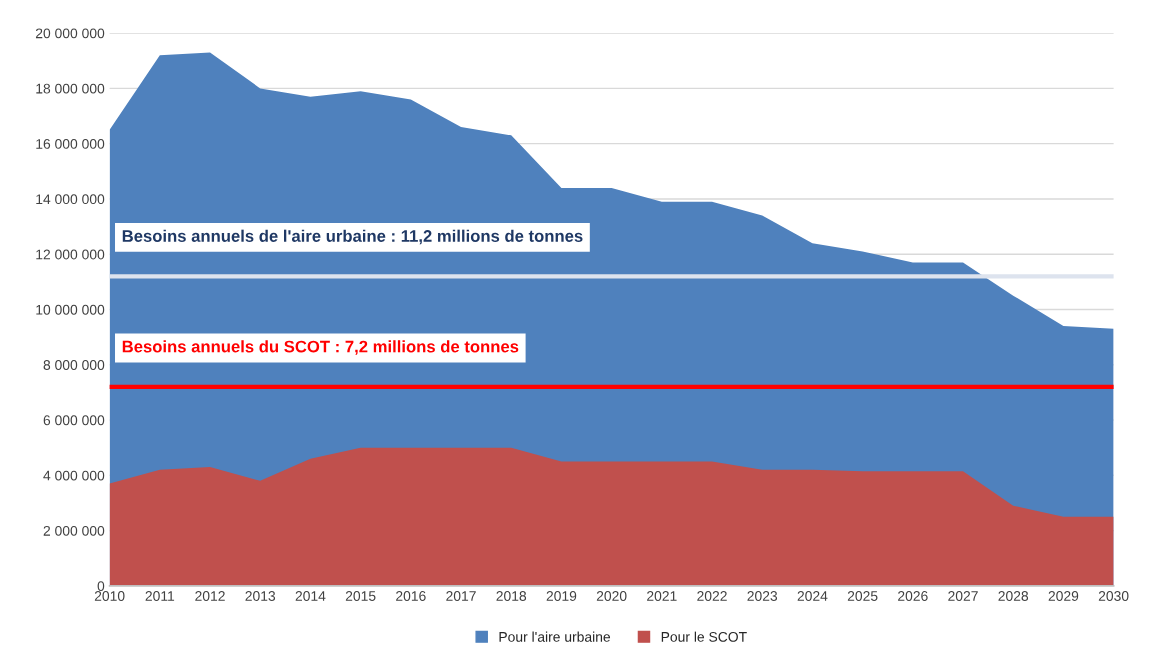 This screenshot has width=1154, height=662. Describe the element at coordinates (411, 596) in the screenshot. I see `x-tick-label: 2016` at that location.